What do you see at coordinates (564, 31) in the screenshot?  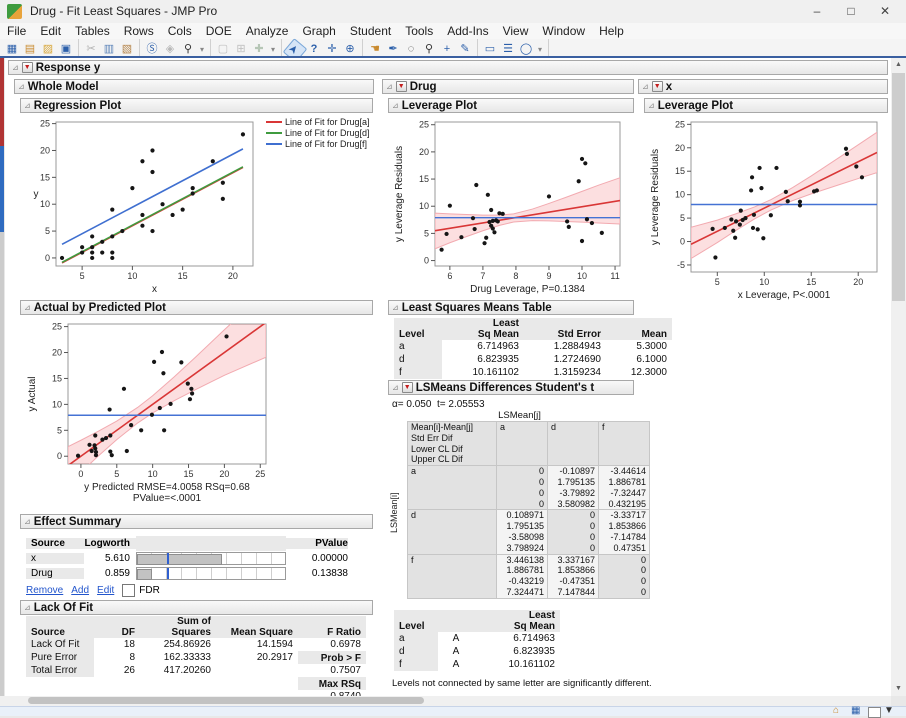 I see `menu-item-window: Window` at bounding box center [564, 31].